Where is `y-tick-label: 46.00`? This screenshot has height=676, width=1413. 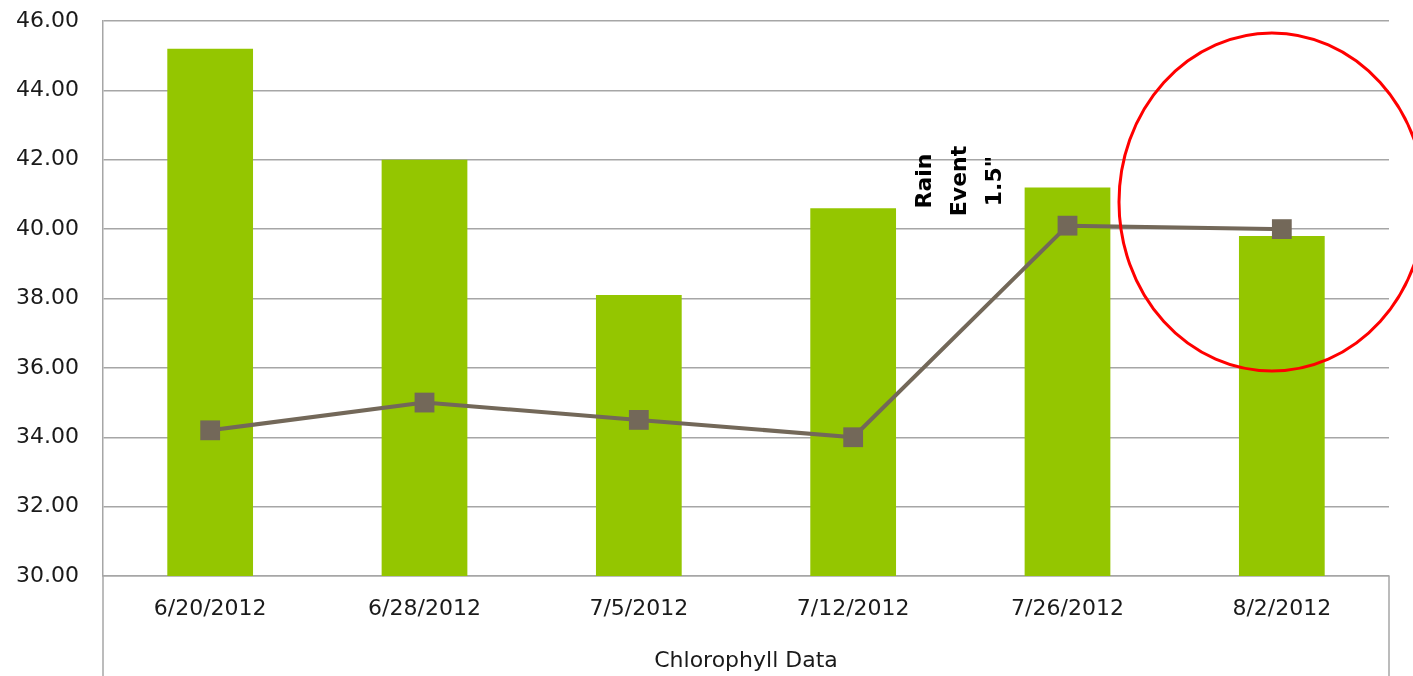
y-tick-label: 46.00 is located at coordinates (47, 19).